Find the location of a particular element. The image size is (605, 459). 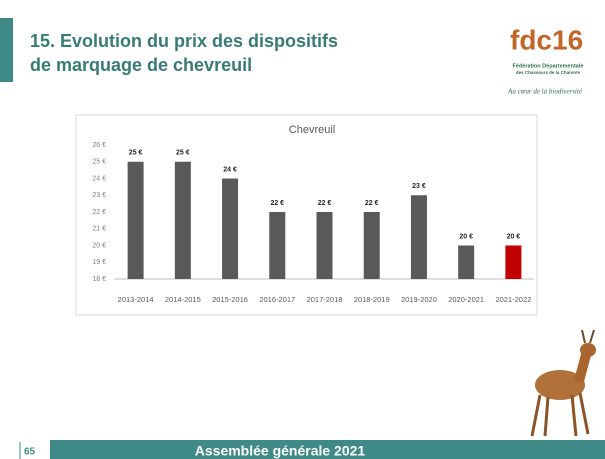

y-tick-label: 19 € is located at coordinates (99, 262).